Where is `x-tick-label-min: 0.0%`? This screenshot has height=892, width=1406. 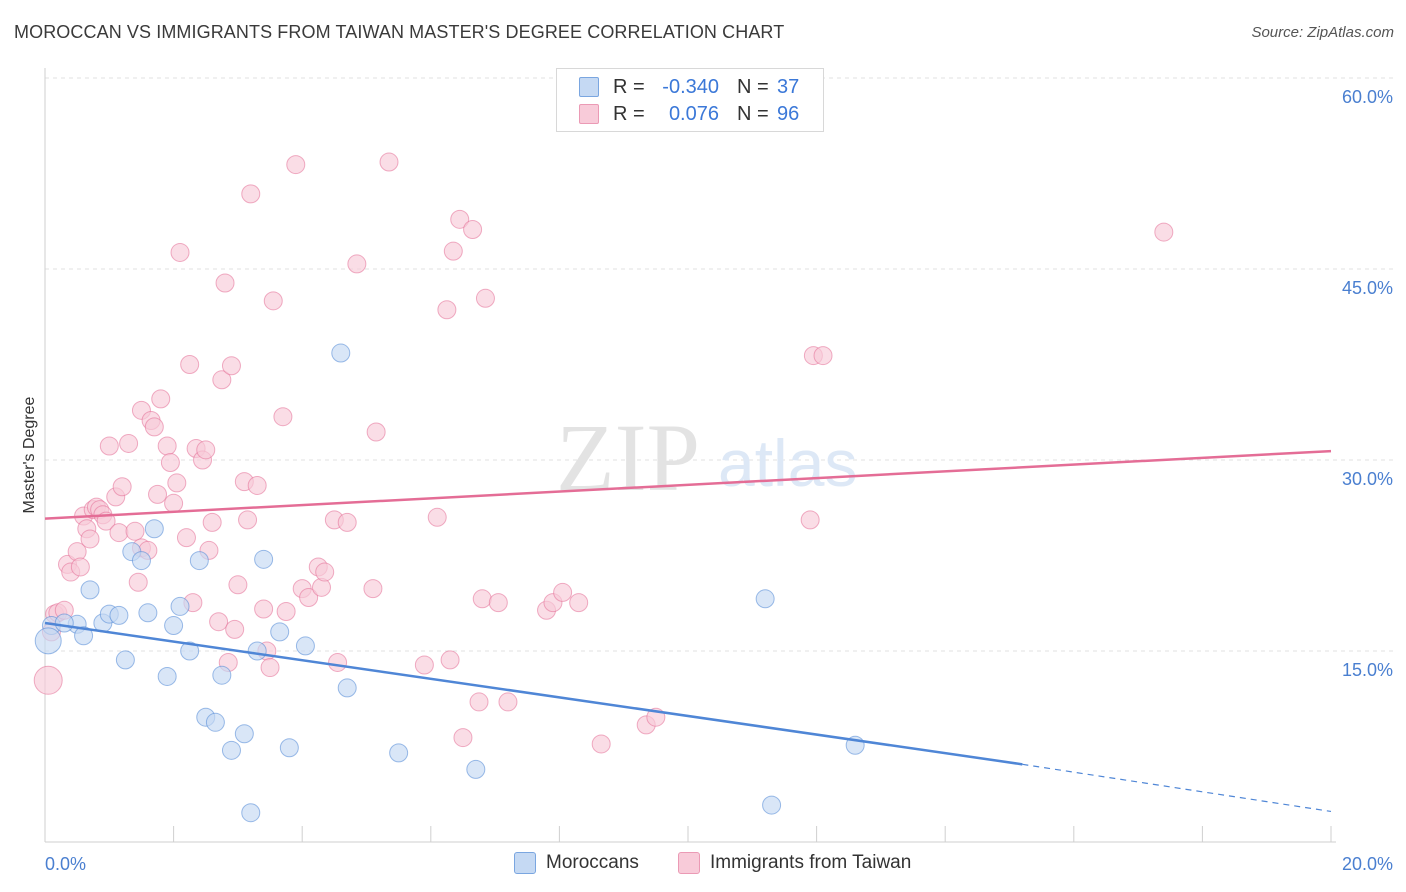
x-tick-label-min: 0.0% is located at coordinates (65, 864).